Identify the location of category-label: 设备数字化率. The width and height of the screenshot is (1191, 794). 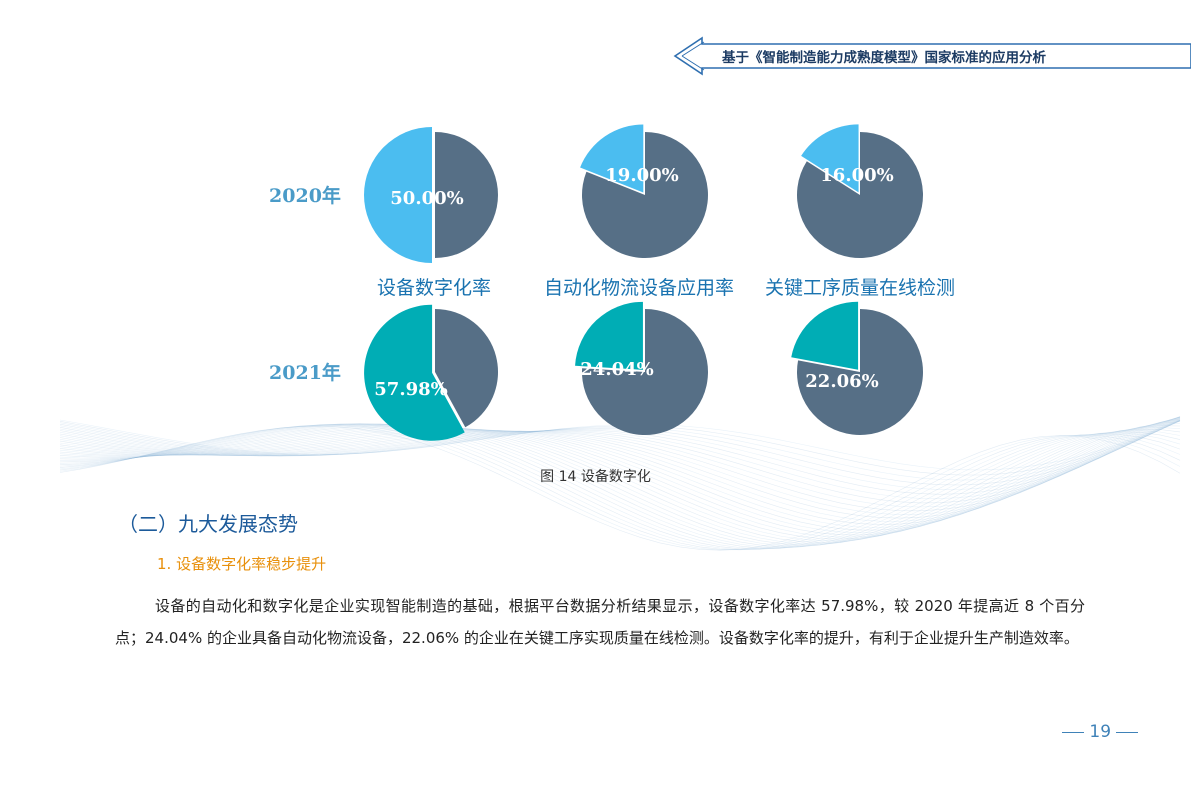
(434, 288).